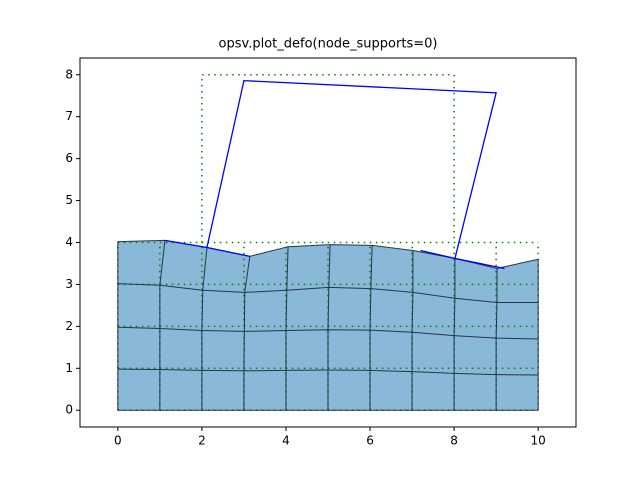 The image size is (640, 480). What do you see at coordinates (462, 259) in the screenshot?
I see `frame-line` at bounding box center [462, 259].